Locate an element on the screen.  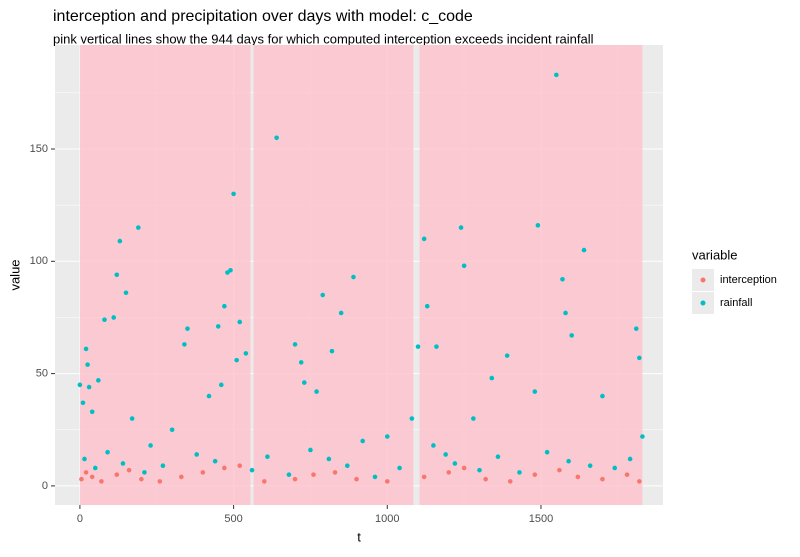
x-tick-label: 0 is located at coordinates (80, 519).